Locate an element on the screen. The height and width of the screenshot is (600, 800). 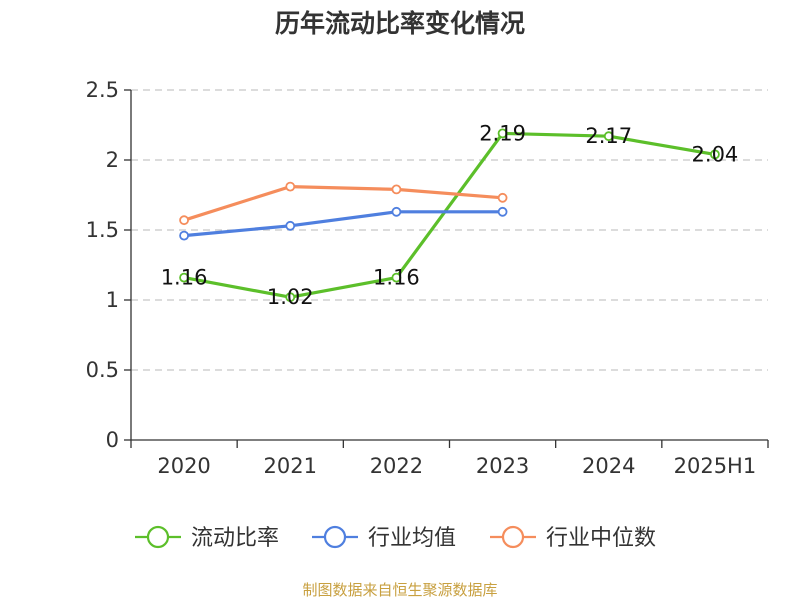
legend: 流动比率 行业均值 行业中位数 is located at coordinates (395, 538).